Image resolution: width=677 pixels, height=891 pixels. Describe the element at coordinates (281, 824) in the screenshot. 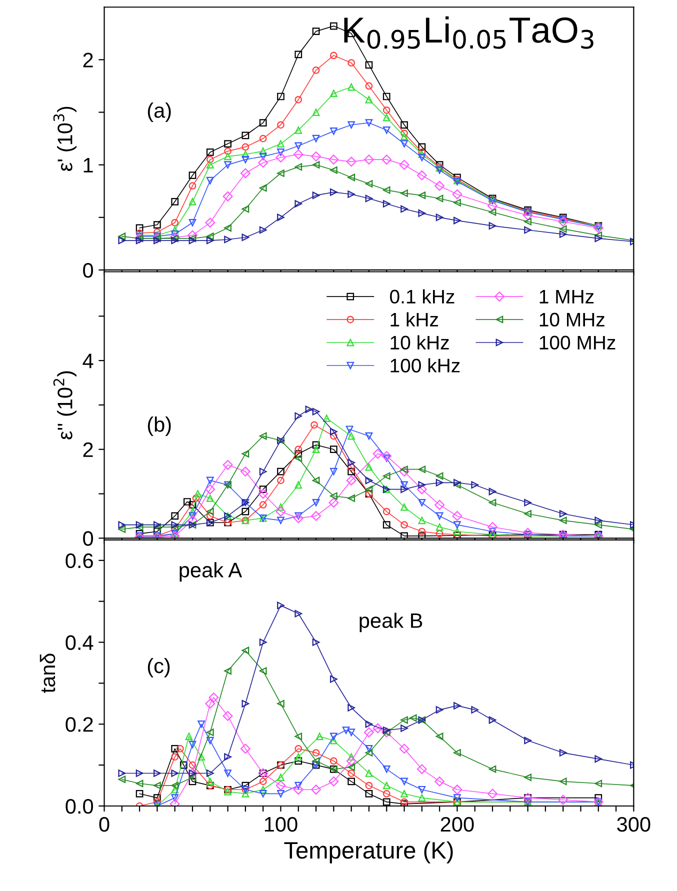

I see `x-tick-label: 100` at that location.